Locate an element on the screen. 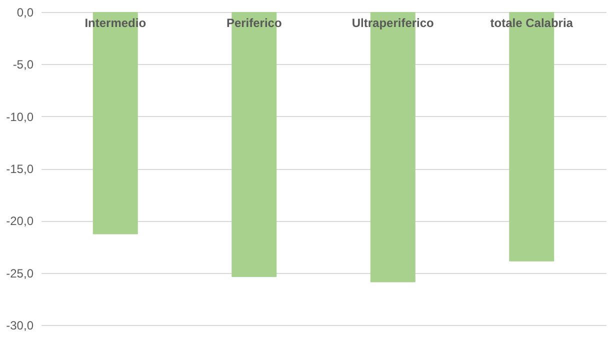  y-tick-label: -10,0 is located at coordinates (20, 117).